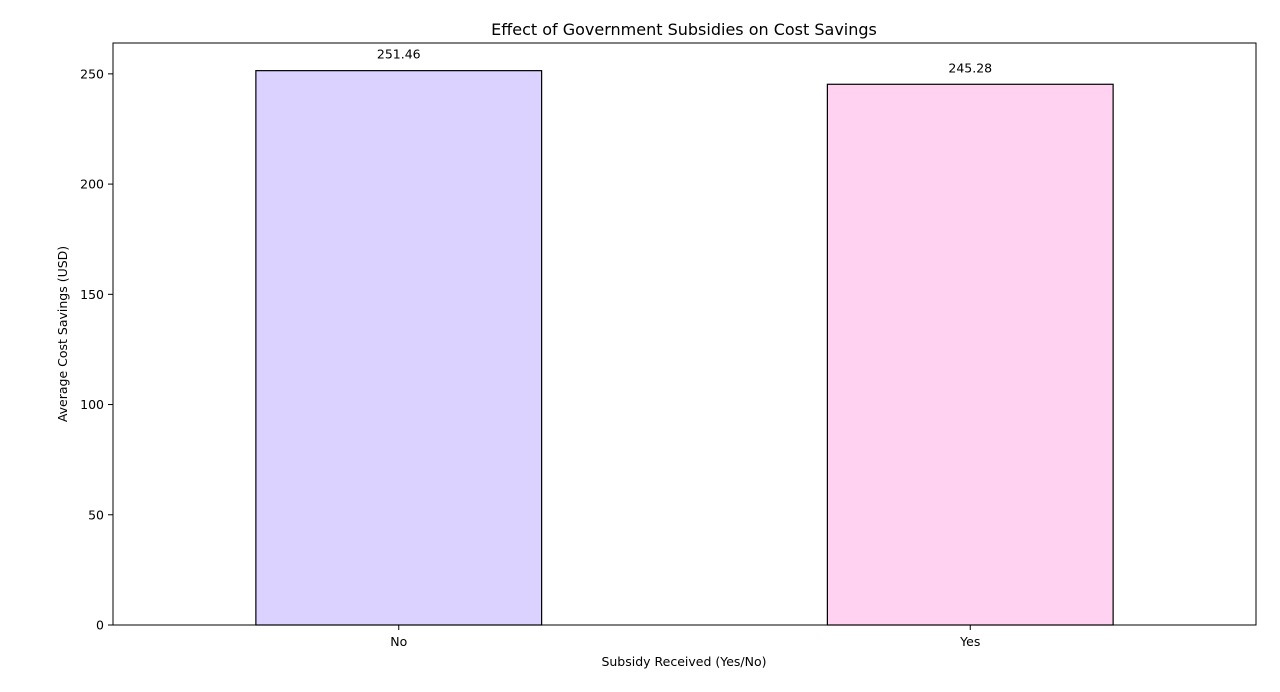 The image size is (1280, 692). I want to click on data-label-no: 251.46, so click(399, 54).